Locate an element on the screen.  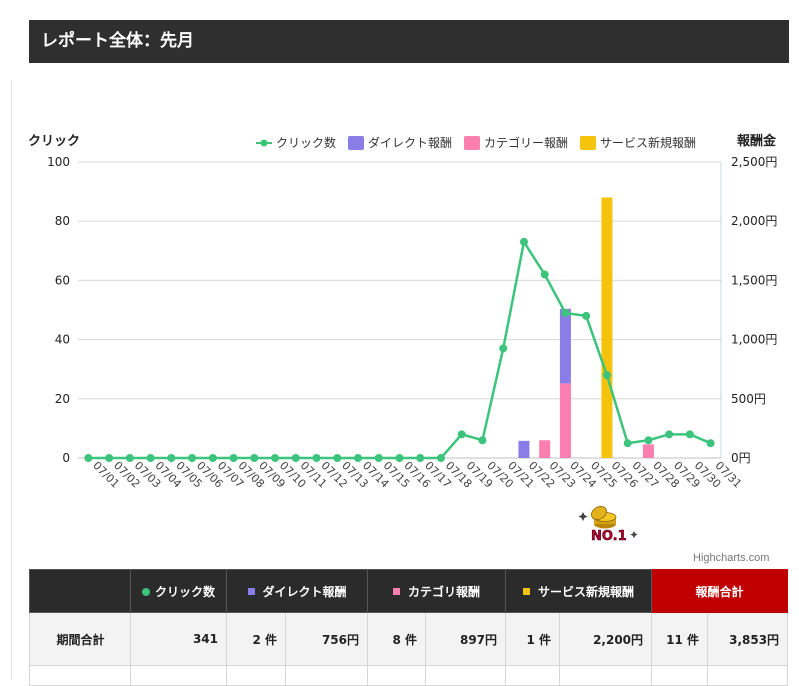
total-count: 11 件 is located at coordinates (680, 639).